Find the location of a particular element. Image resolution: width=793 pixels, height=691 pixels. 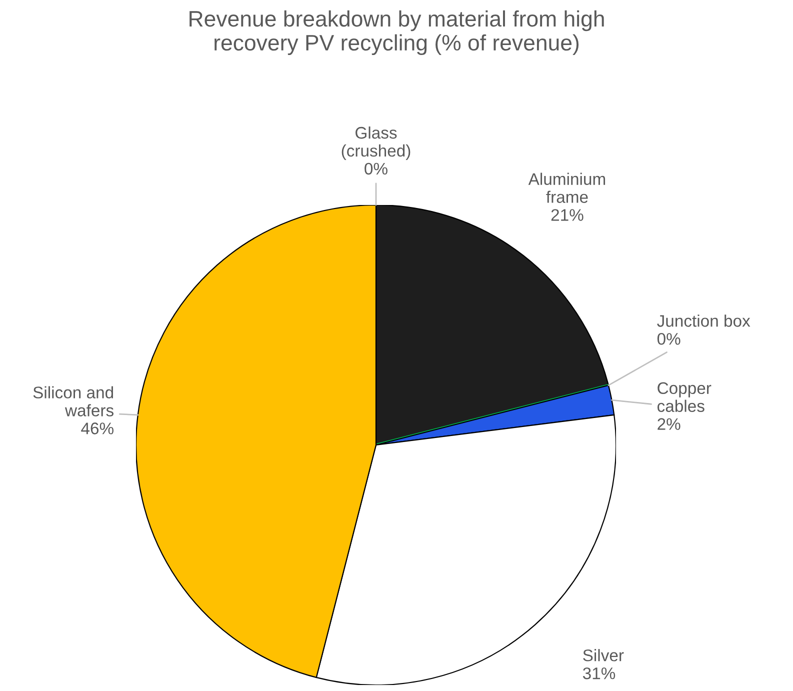

slice-label: Copper cables is located at coordinates (685, 397).